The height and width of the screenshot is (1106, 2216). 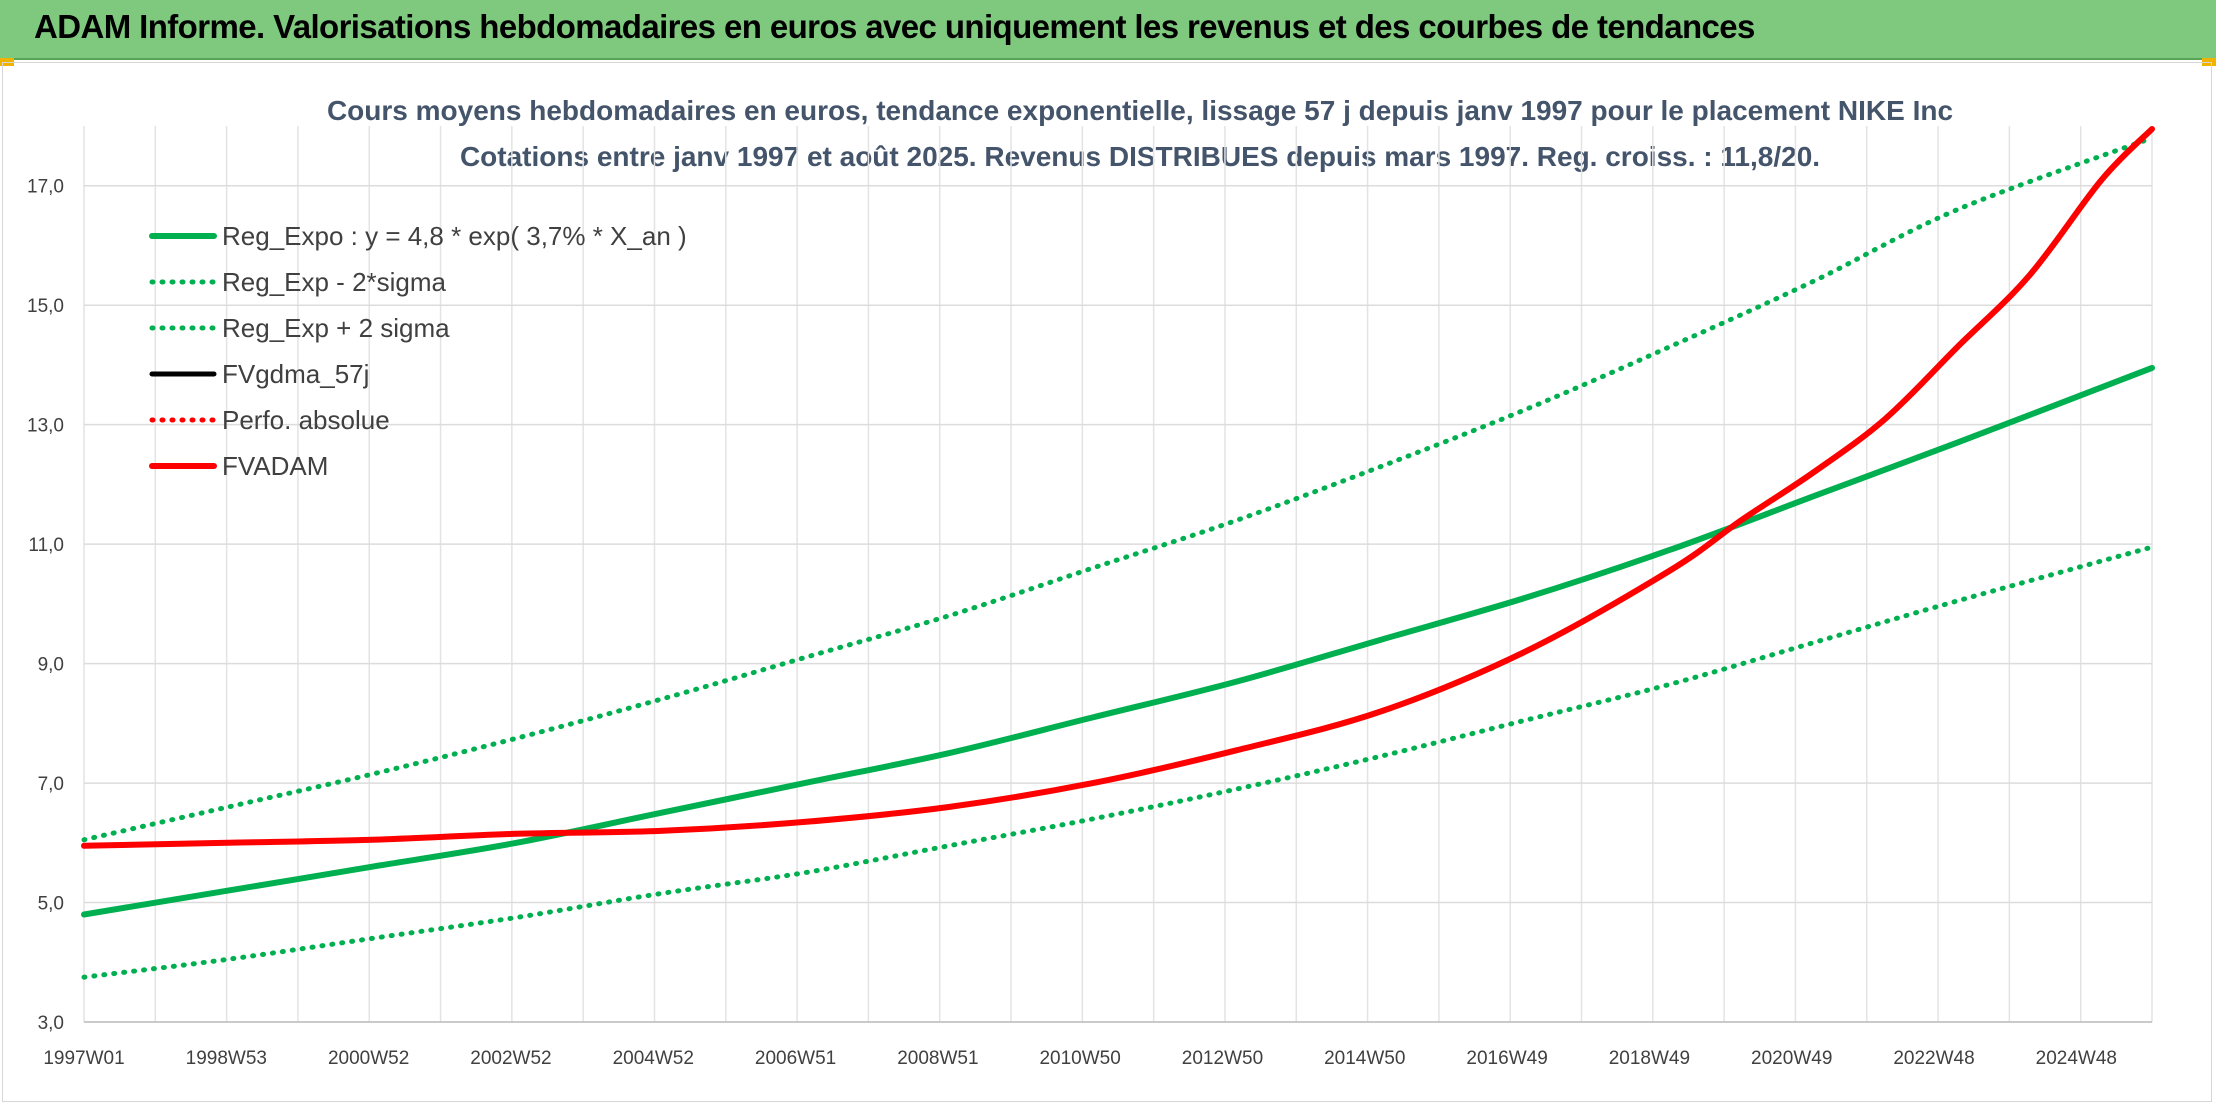 What do you see at coordinates (45, 306) in the screenshot?
I see `y-tick-label: 15,0` at bounding box center [45, 306].